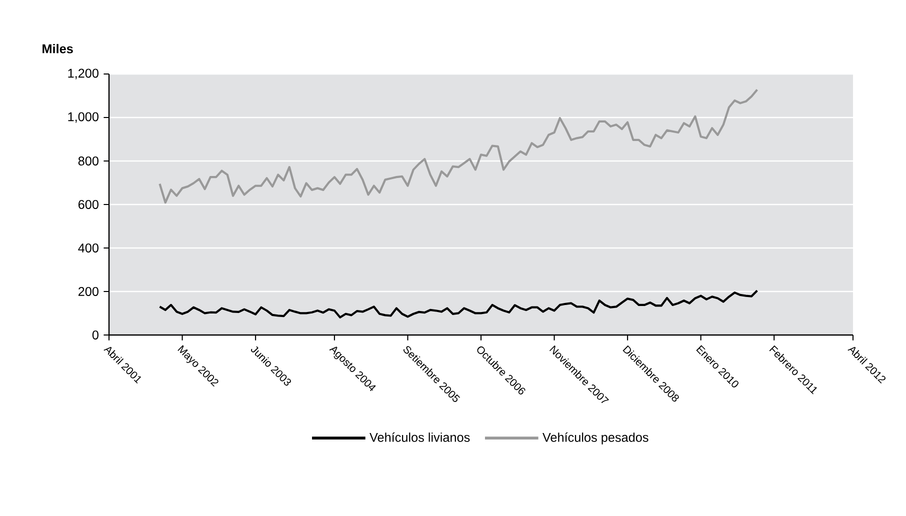  I want to click on y-tick-label: 1,200, so click(83, 74).